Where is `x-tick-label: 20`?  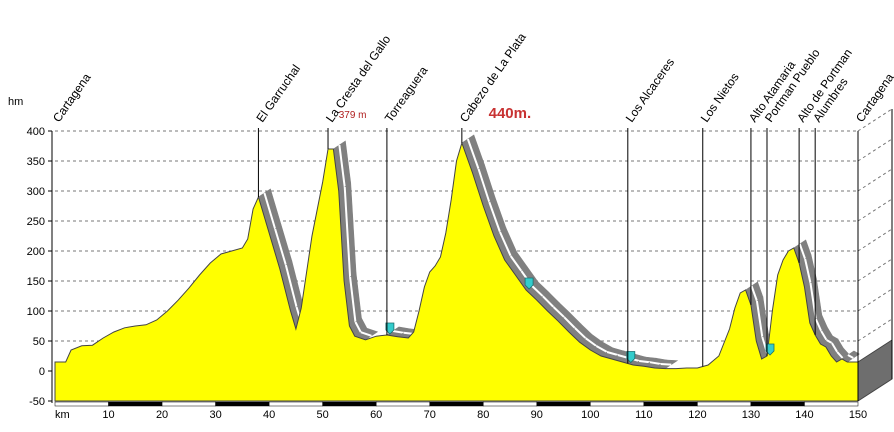
x-tick-label: 20 is located at coordinates (162, 415).